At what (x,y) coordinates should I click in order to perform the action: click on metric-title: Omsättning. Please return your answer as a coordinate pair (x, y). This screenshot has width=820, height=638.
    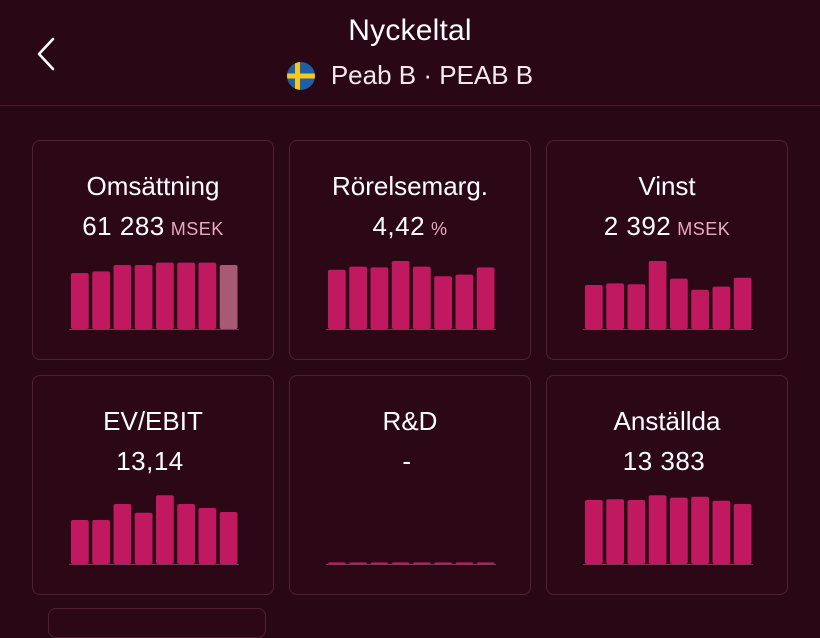
    Looking at the image, I should click on (153, 186).